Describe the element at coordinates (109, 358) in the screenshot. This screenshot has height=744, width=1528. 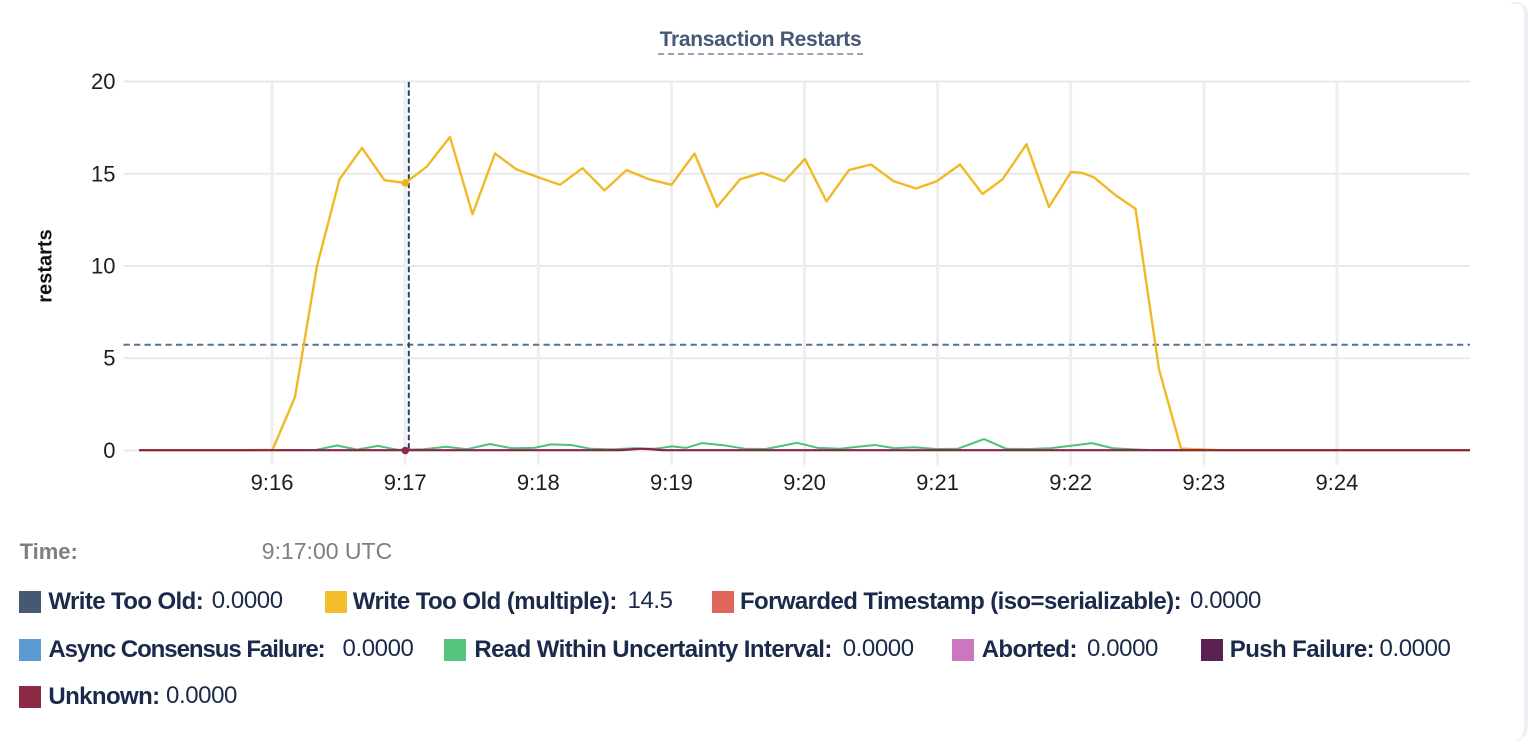
I see `svg-text: 5` at that location.